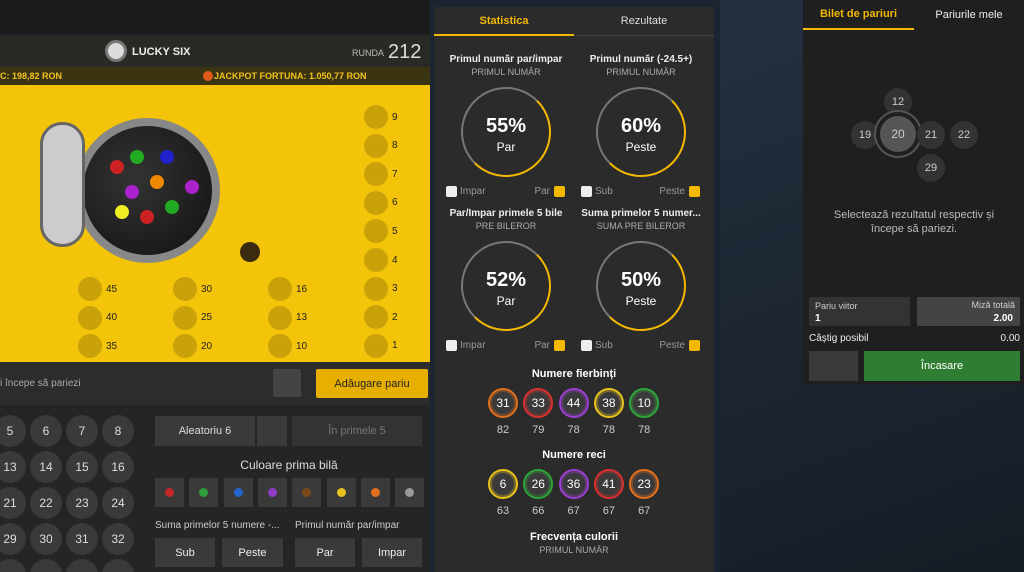 This screenshot has width=1024, height=572. What do you see at coordinates (367, 53) in the screenshot?
I see `round-label: RUNDA` at bounding box center [367, 53].